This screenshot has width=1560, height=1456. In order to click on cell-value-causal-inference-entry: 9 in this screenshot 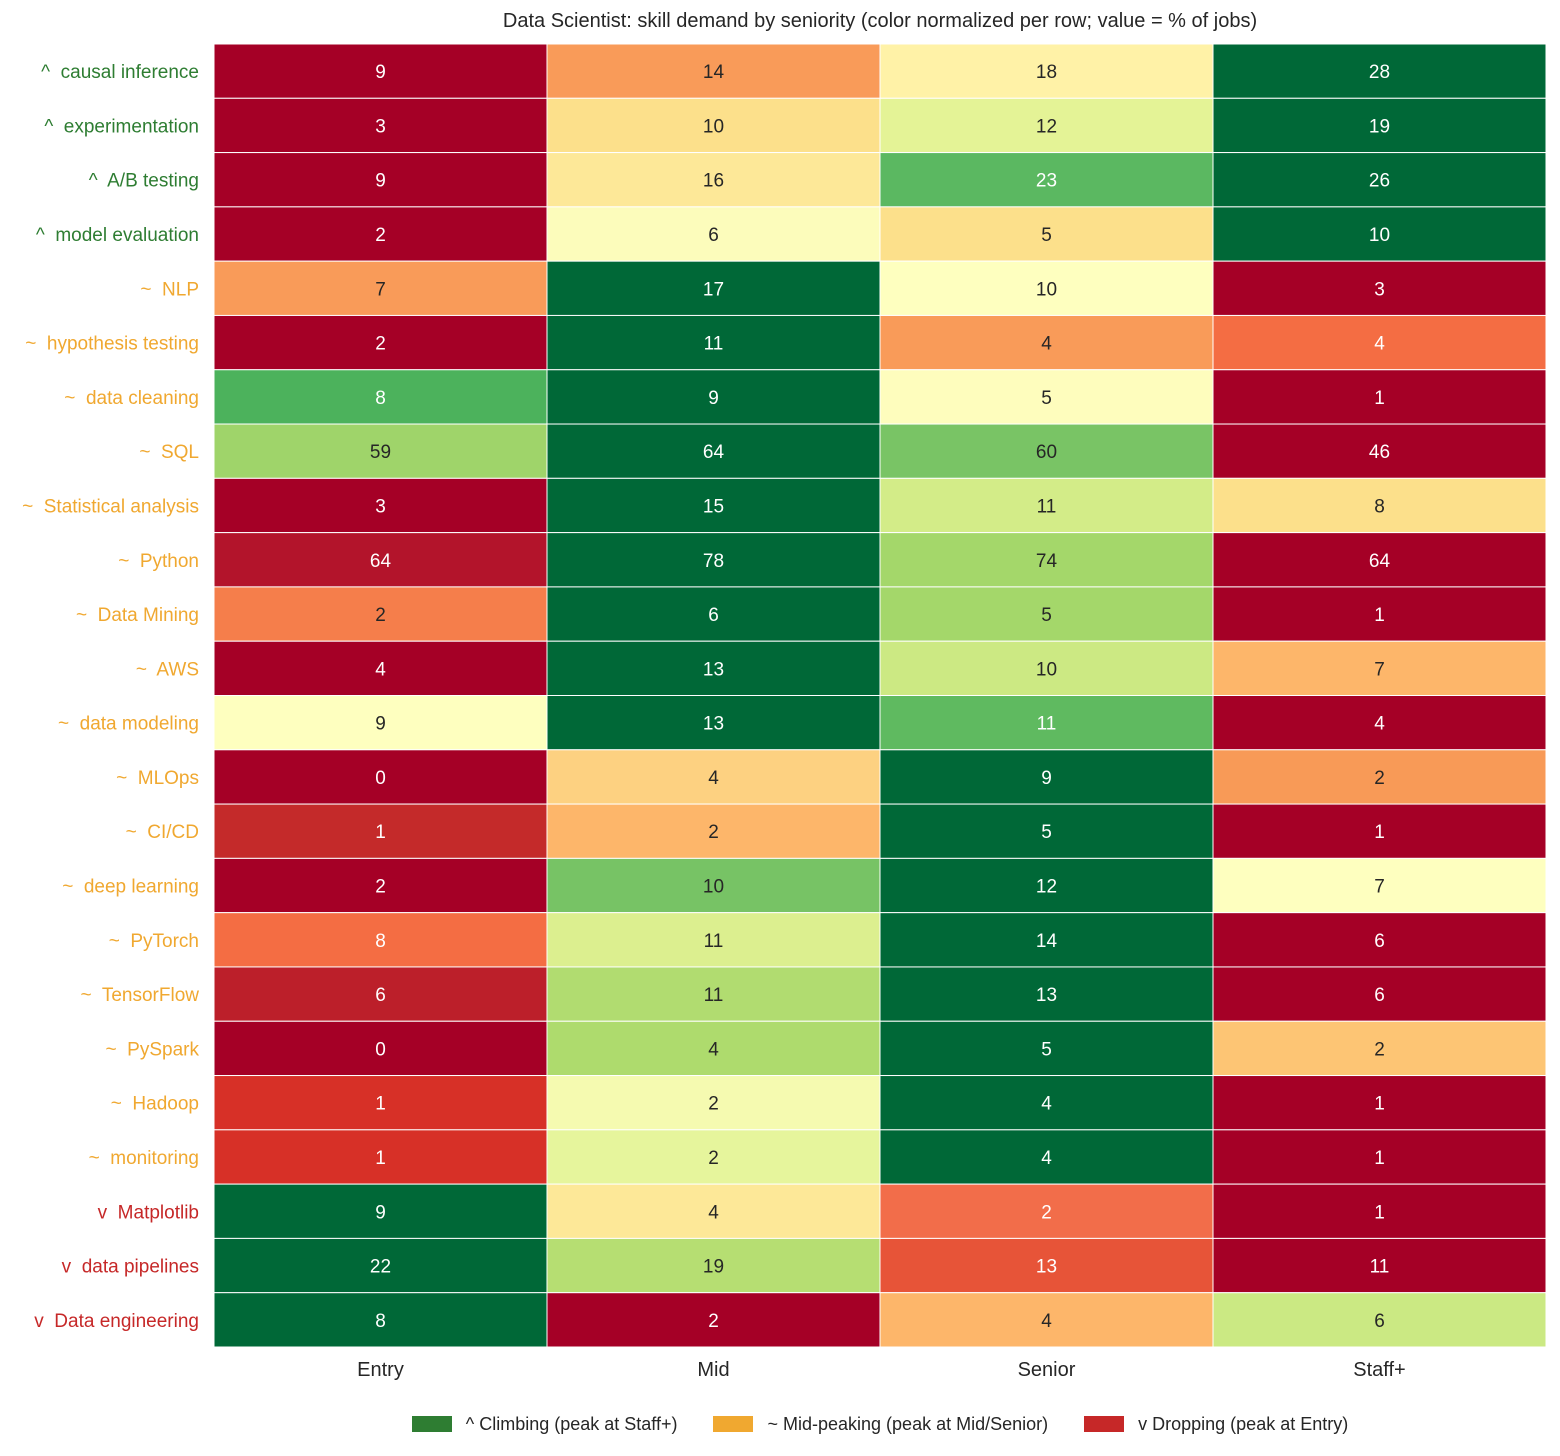, I will do `click(380, 72)`.